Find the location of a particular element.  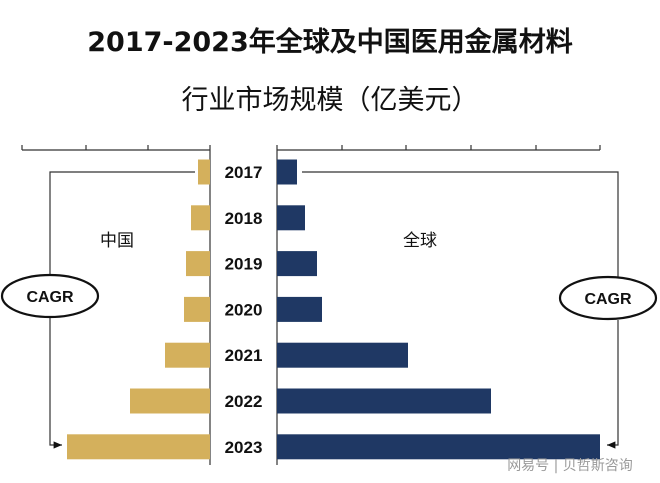

bar-china-2023 is located at coordinates (138, 447).